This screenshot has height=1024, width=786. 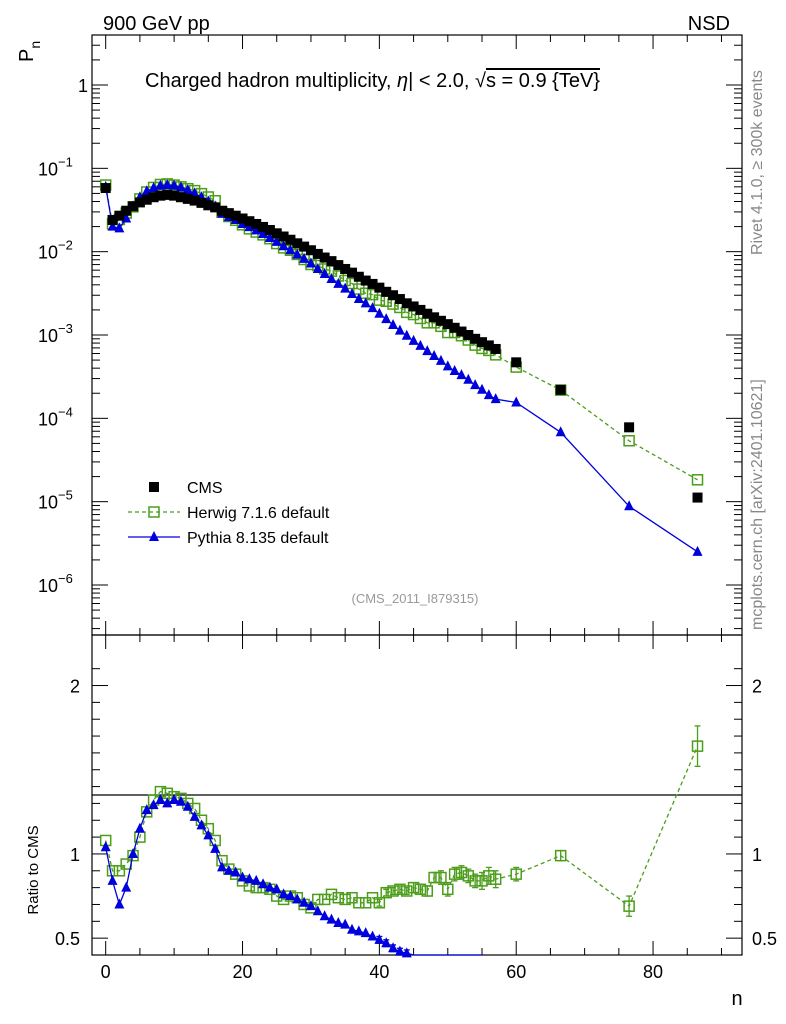 I want to click on y-tick-label-exponent: −2, so click(x=65, y=245).